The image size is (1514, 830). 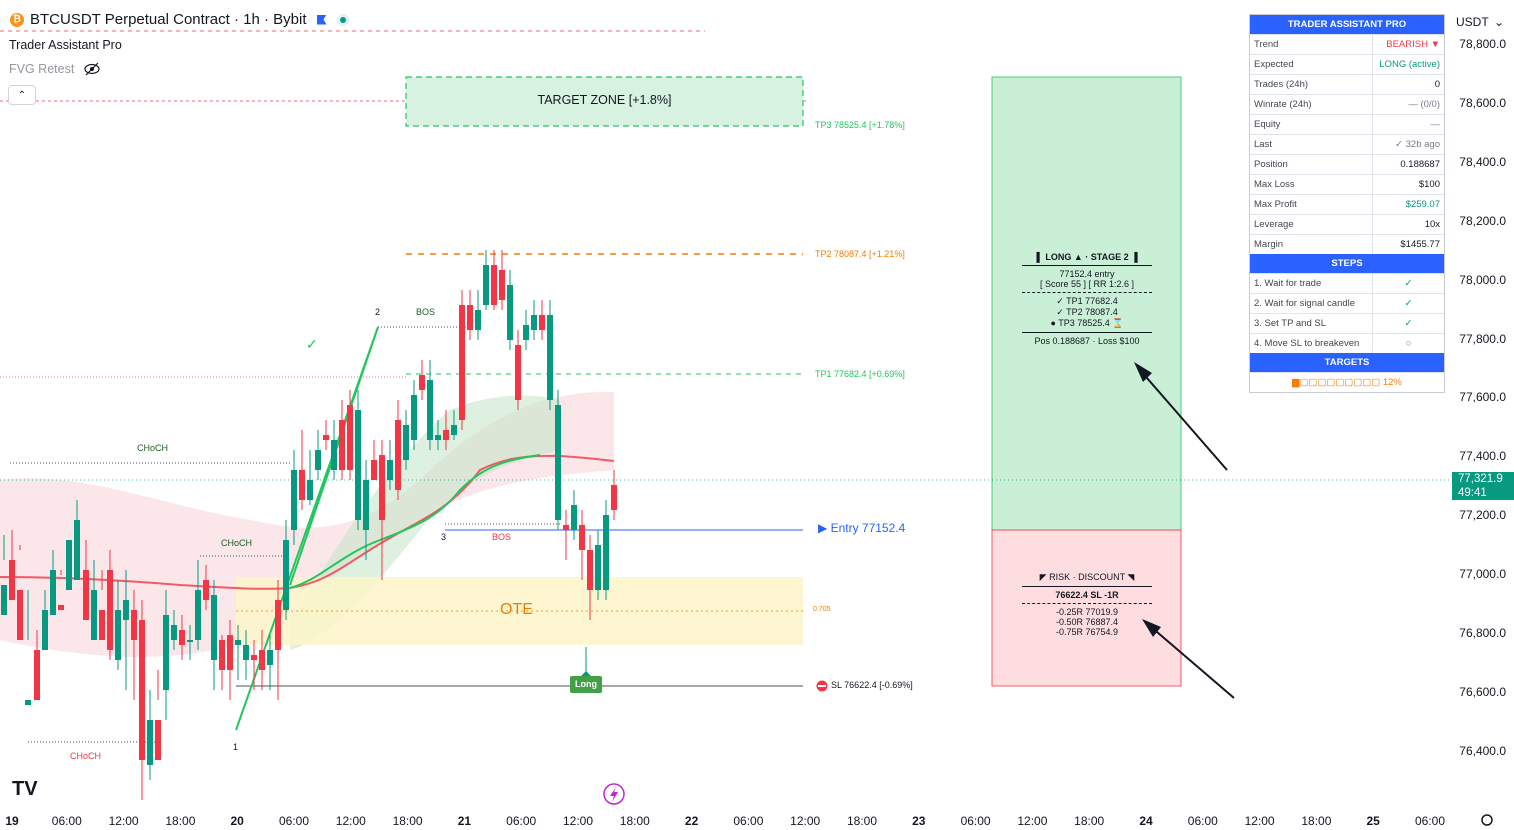 What do you see at coordinates (1420, 164) in the screenshot?
I see `table-row-value: 0.188687` at bounding box center [1420, 164].